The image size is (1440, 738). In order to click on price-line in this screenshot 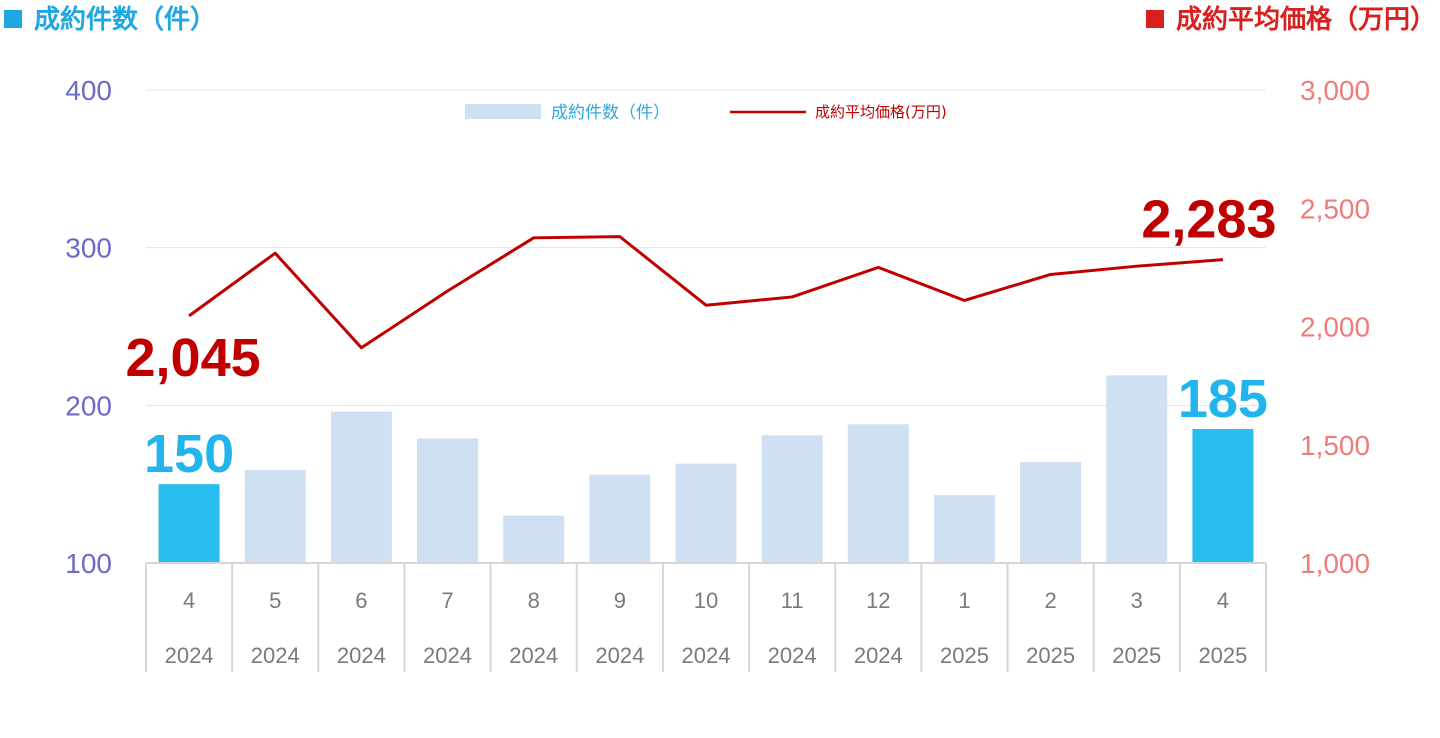, I will do `click(706, 292)`.